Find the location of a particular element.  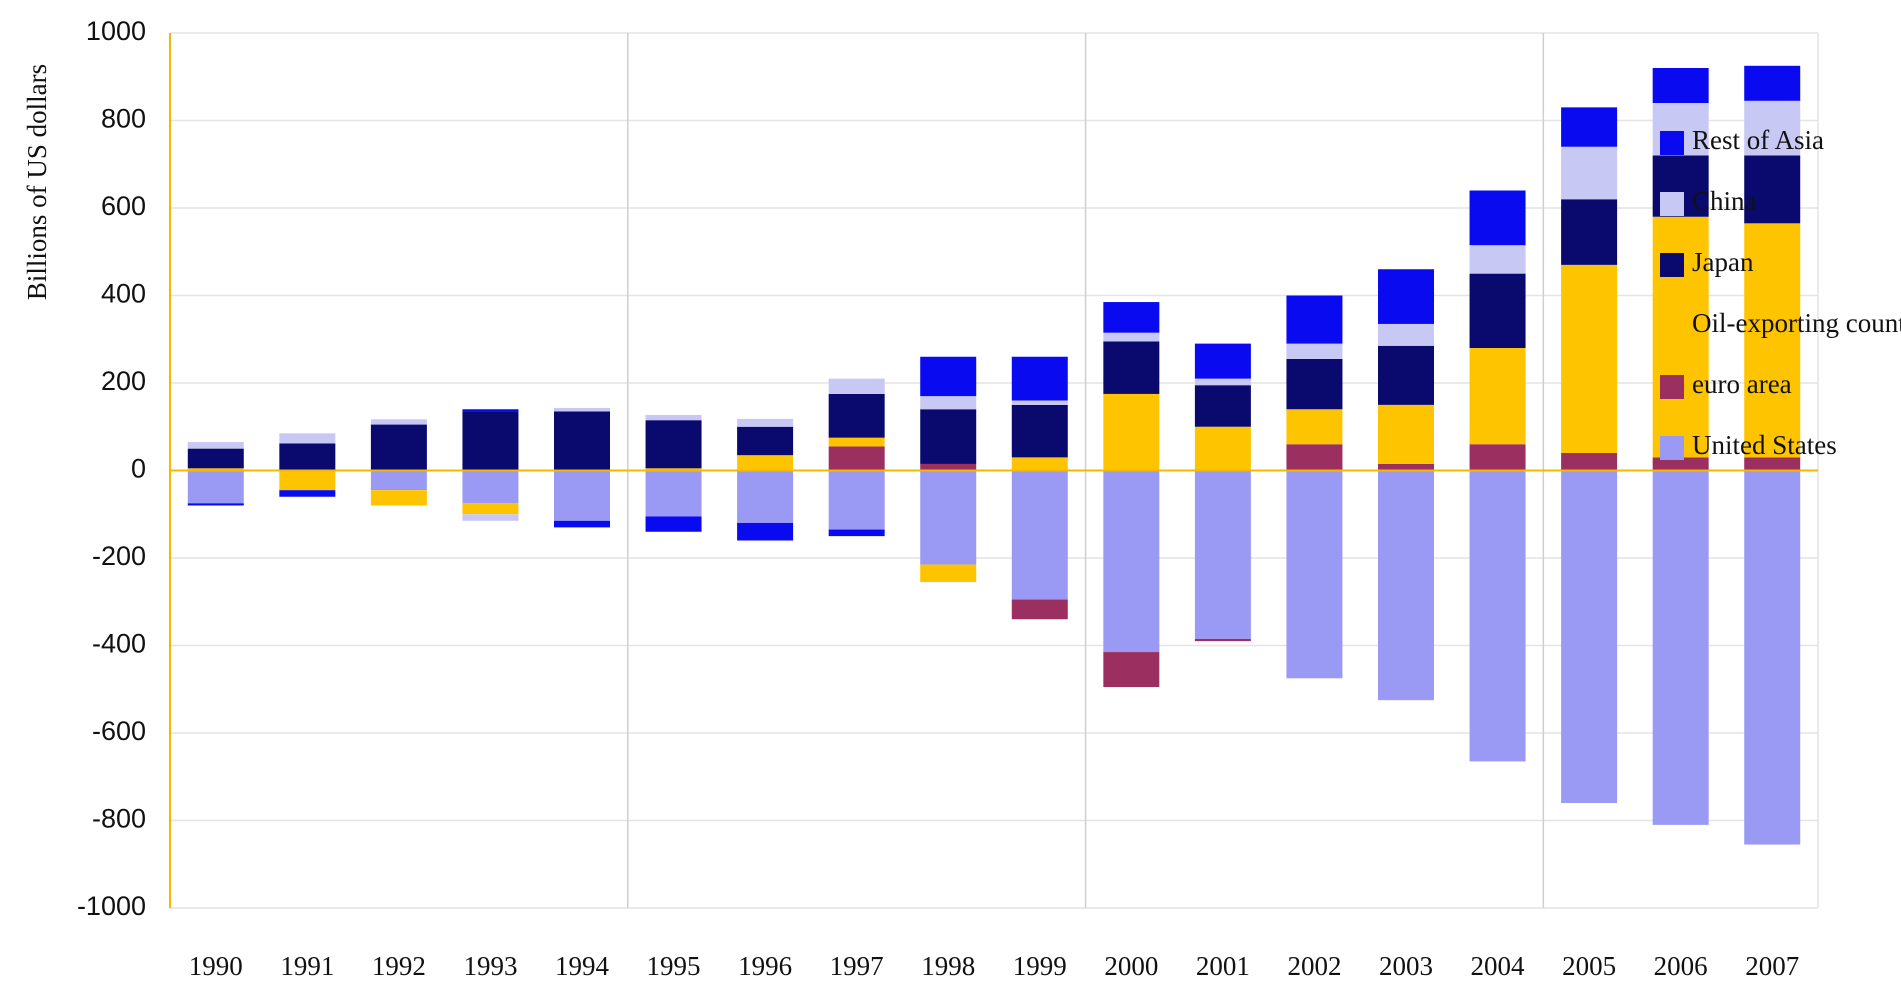

legend-label: China is located at coordinates (1724, 201).